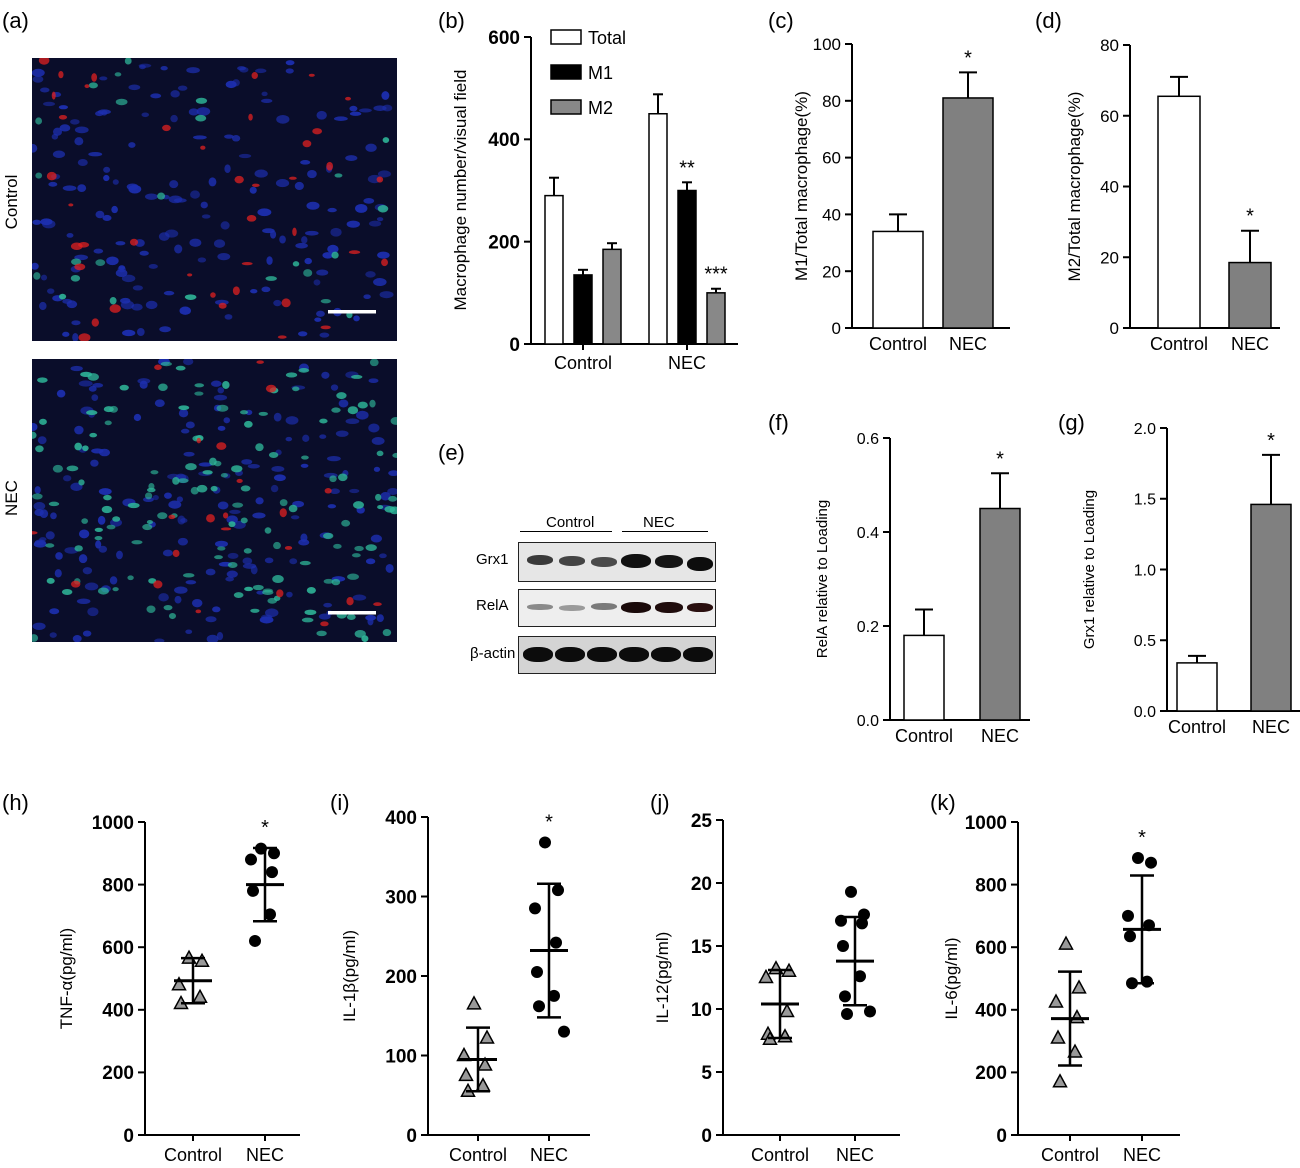 The width and height of the screenshot is (1300, 1168). What do you see at coordinates (504, 243) in the screenshot?
I see `y-tick-label: 200` at bounding box center [504, 243].